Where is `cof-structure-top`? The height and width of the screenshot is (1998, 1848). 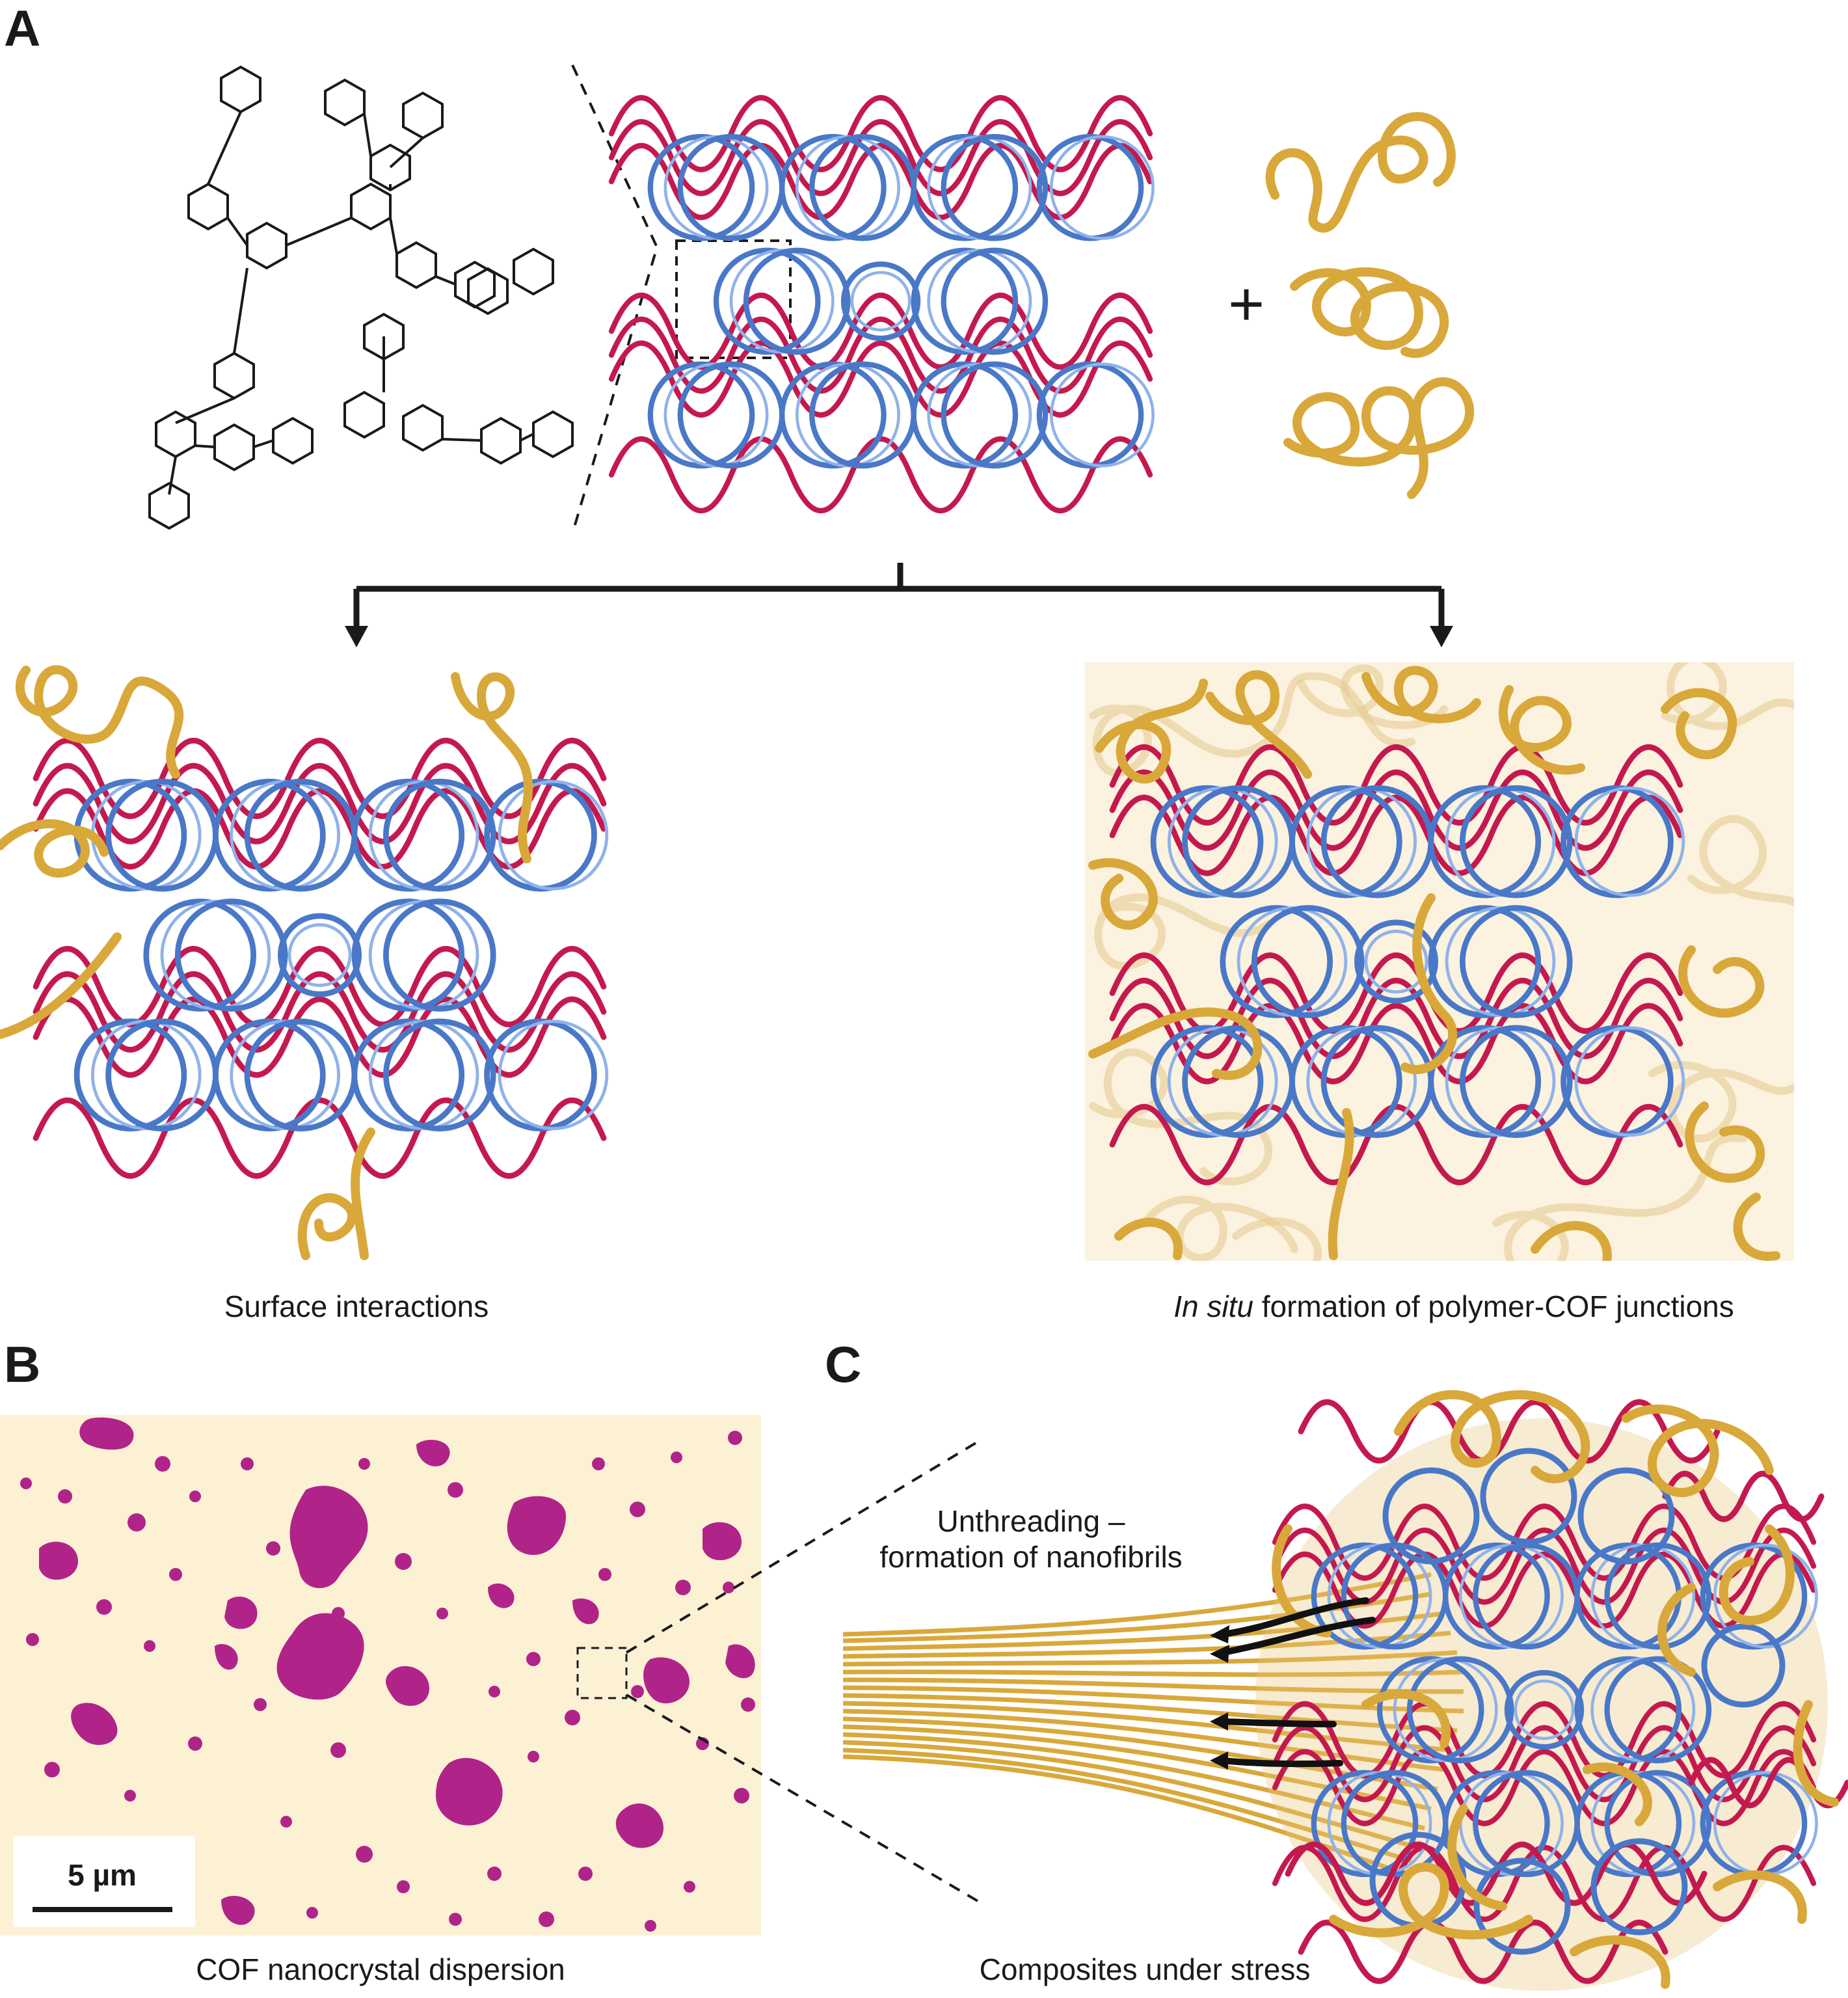
cof-structure-top is located at coordinates (882, 304).